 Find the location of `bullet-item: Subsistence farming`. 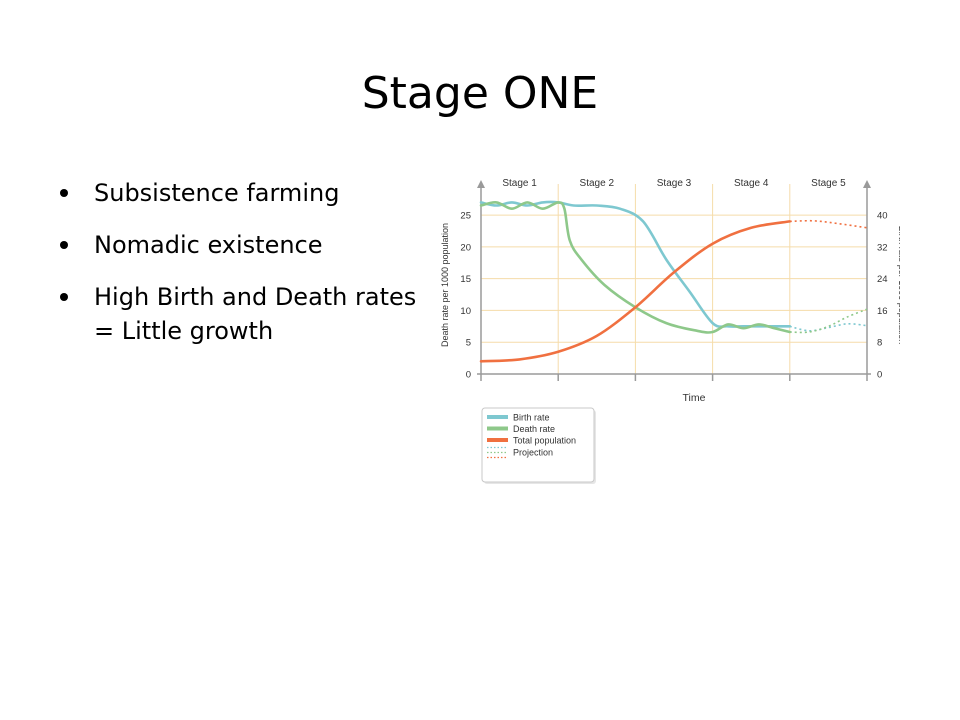

bullet-item: Subsistence farming is located at coordinates (238, 193).